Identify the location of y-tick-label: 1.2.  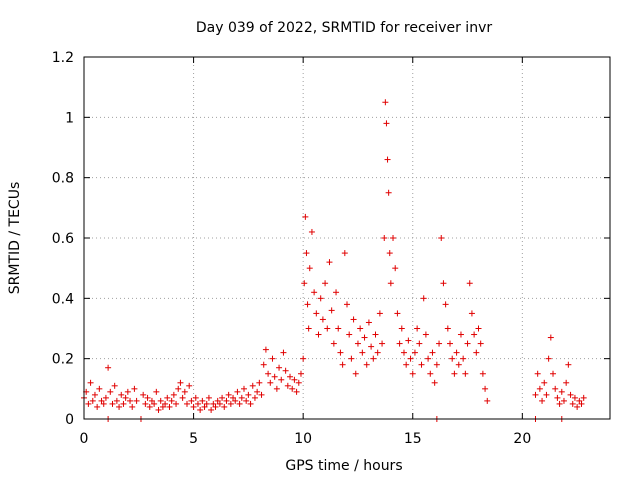
(63, 58).